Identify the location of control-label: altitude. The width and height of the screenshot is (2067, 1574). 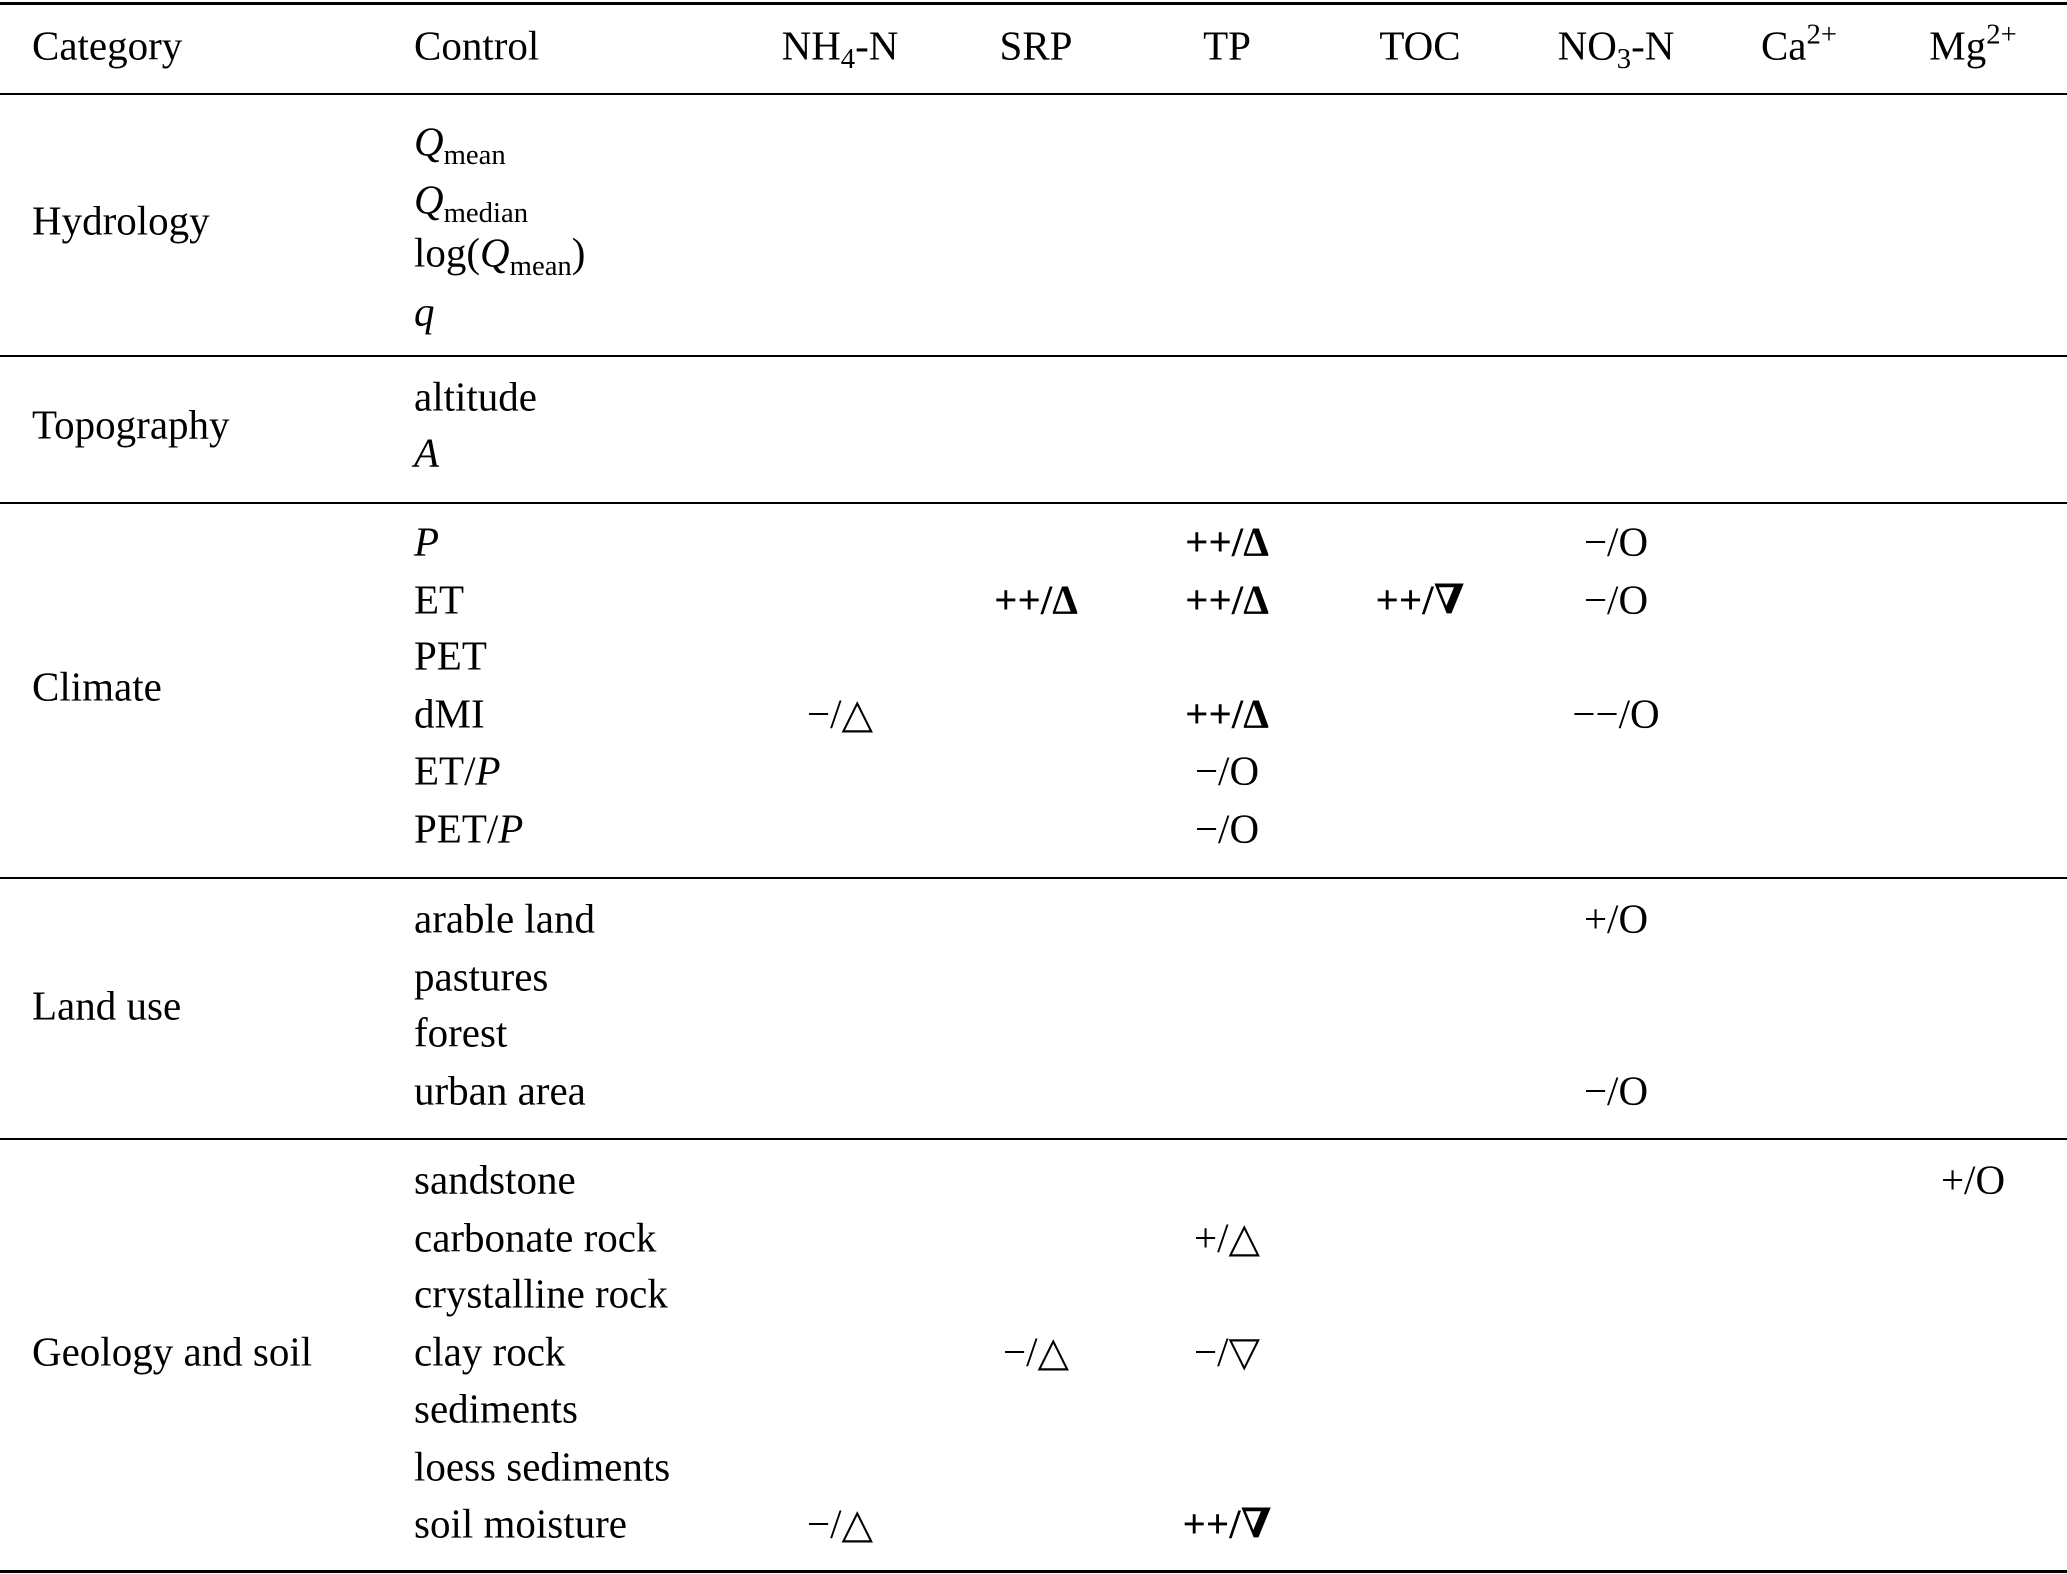
(475, 396).